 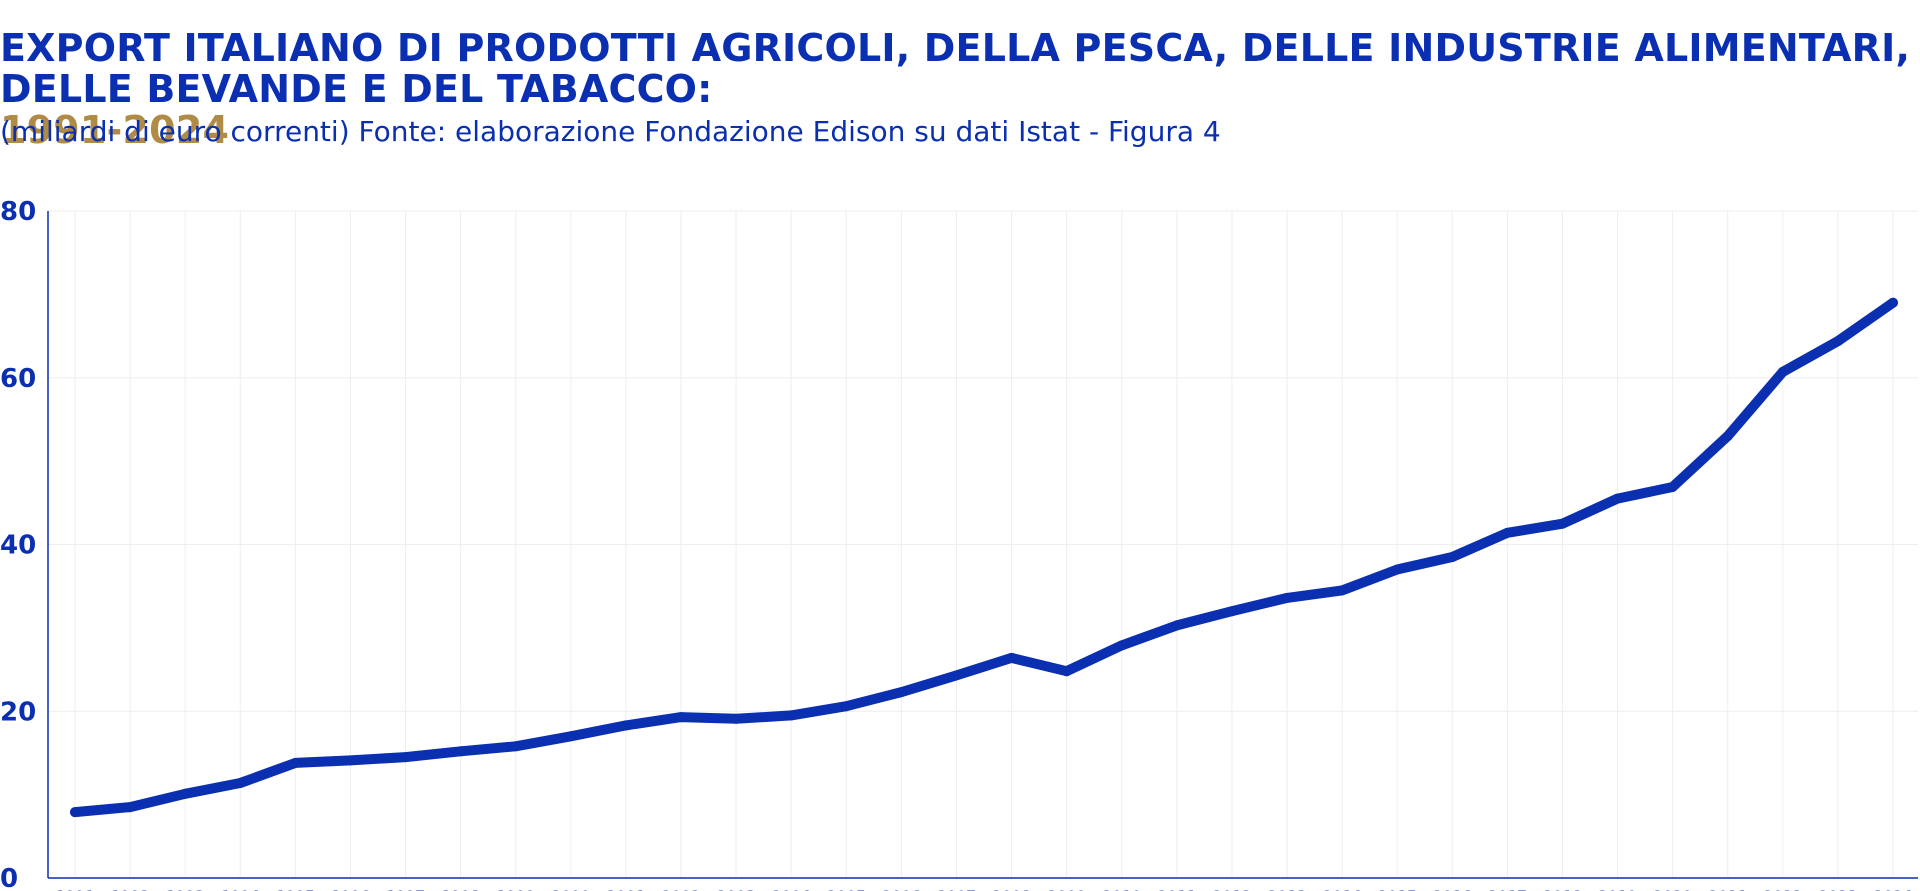 I want to click on y-tick-label-80: 80, so click(x=18, y=212).